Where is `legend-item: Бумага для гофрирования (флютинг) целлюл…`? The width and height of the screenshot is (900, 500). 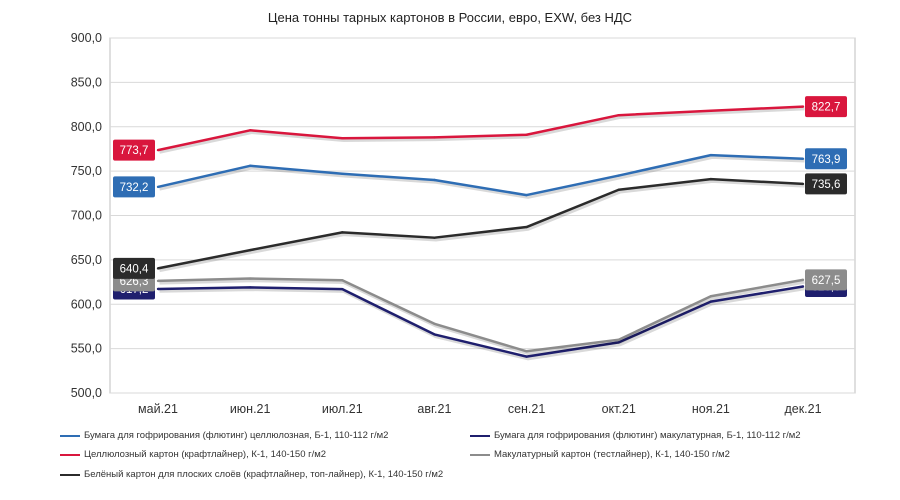 legend-item: Бумага для гофрирования (флютинг) целлюл… is located at coordinates (224, 435).